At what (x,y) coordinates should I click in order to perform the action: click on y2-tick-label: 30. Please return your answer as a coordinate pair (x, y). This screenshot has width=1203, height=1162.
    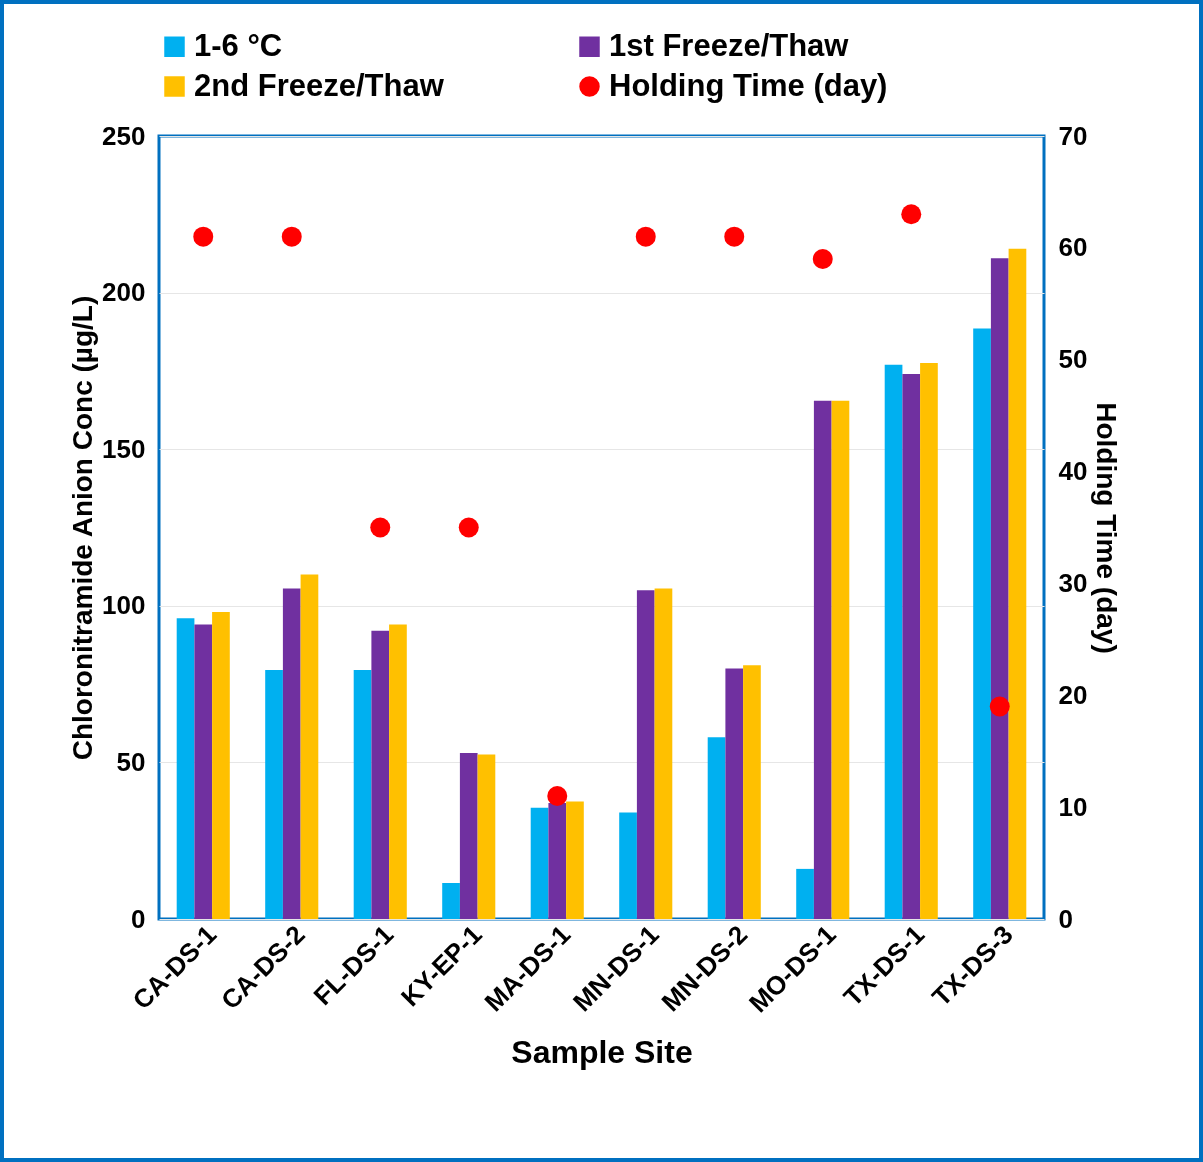
    Looking at the image, I should click on (1073, 582).